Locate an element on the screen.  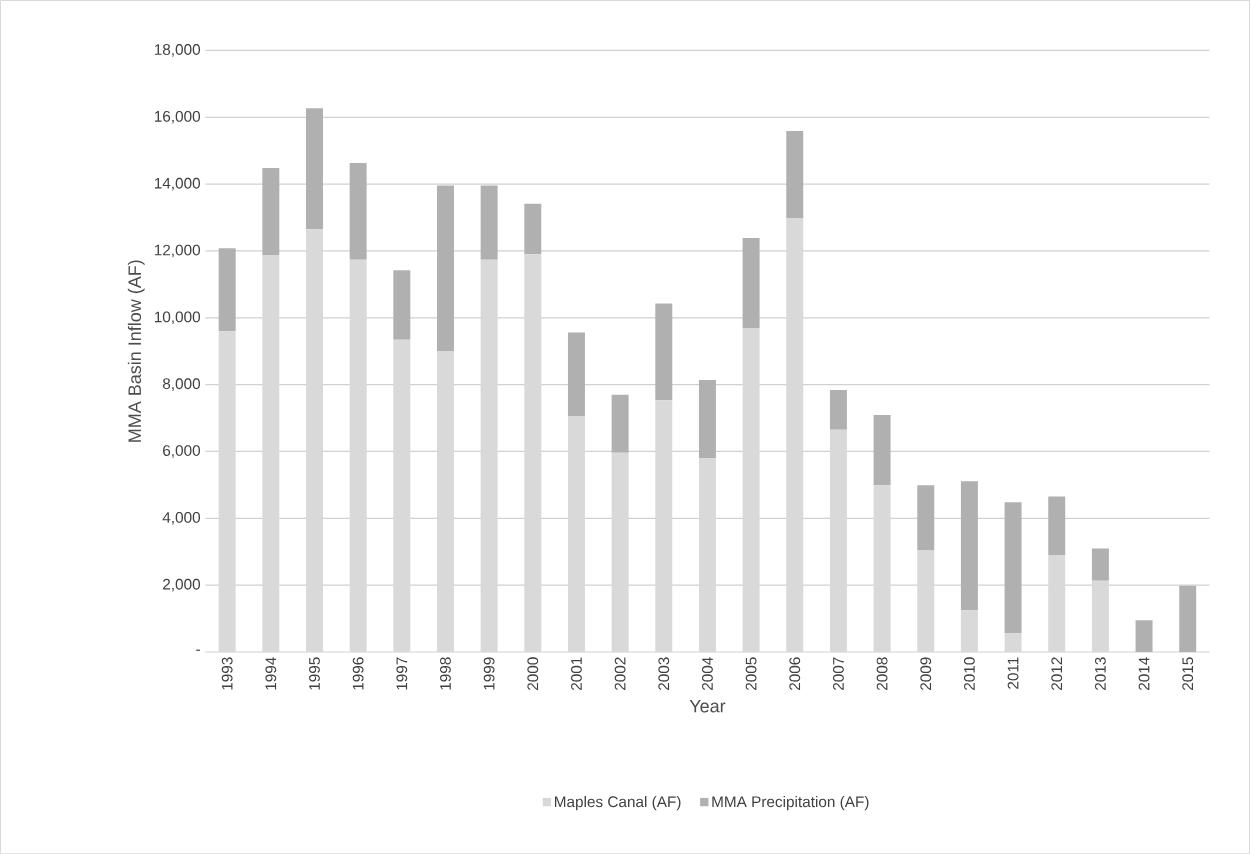
y-tick-label: 2,000 is located at coordinates (182, 585).